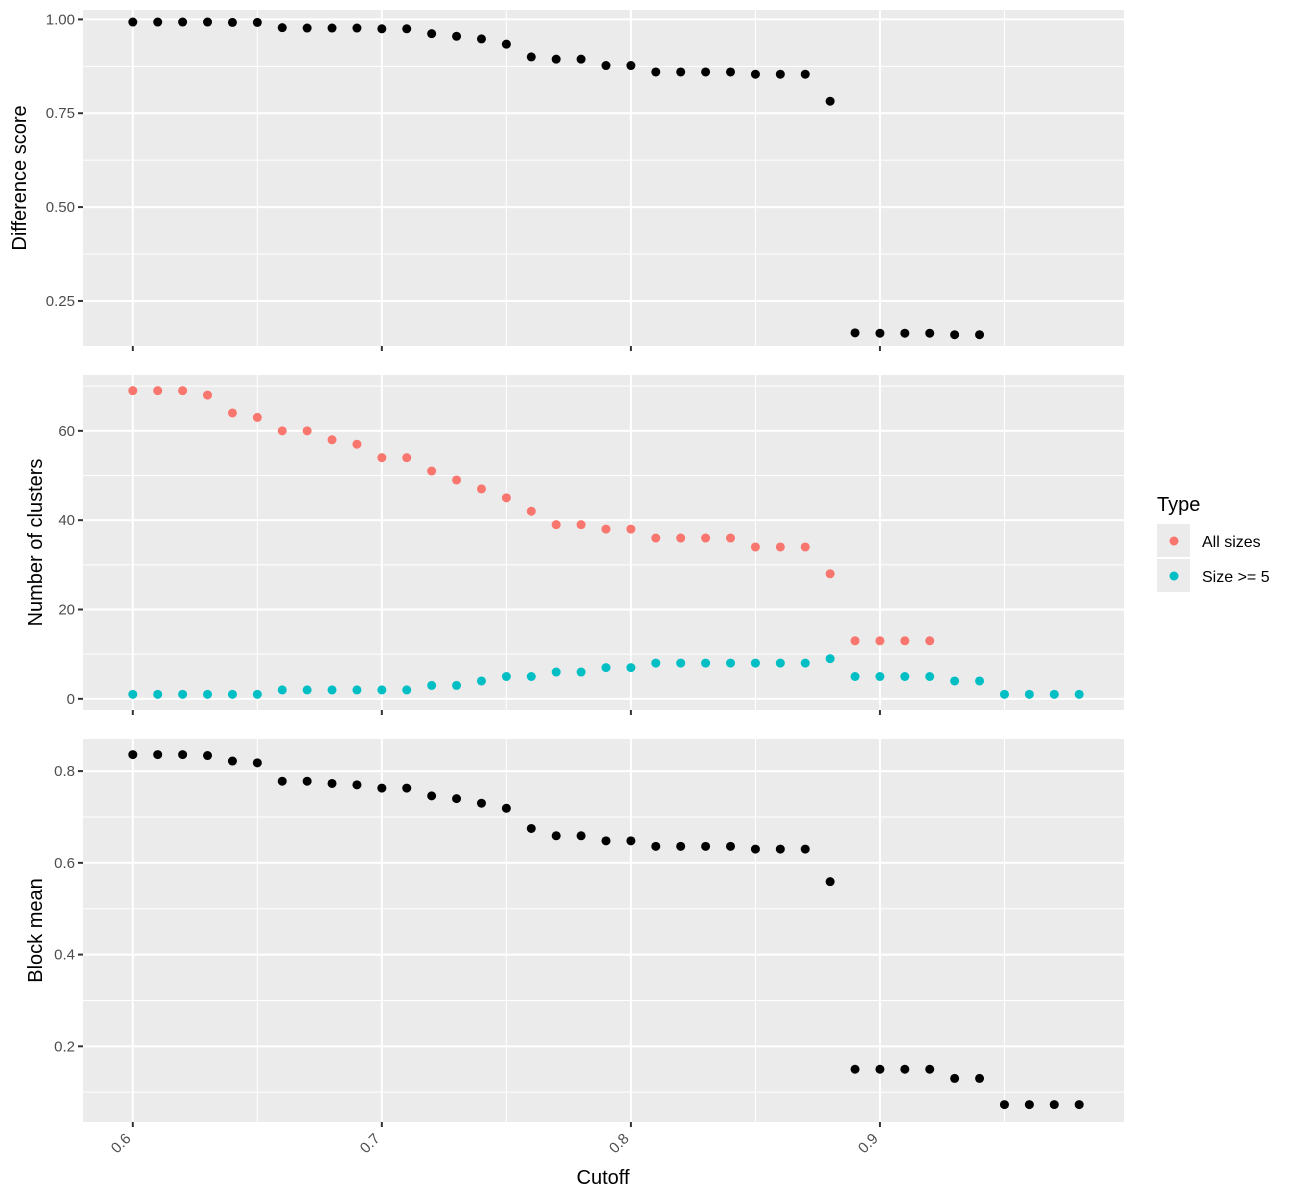  What do you see at coordinates (66, 520) in the screenshot?
I see `y-tick-label: 40` at bounding box center [66, 520].